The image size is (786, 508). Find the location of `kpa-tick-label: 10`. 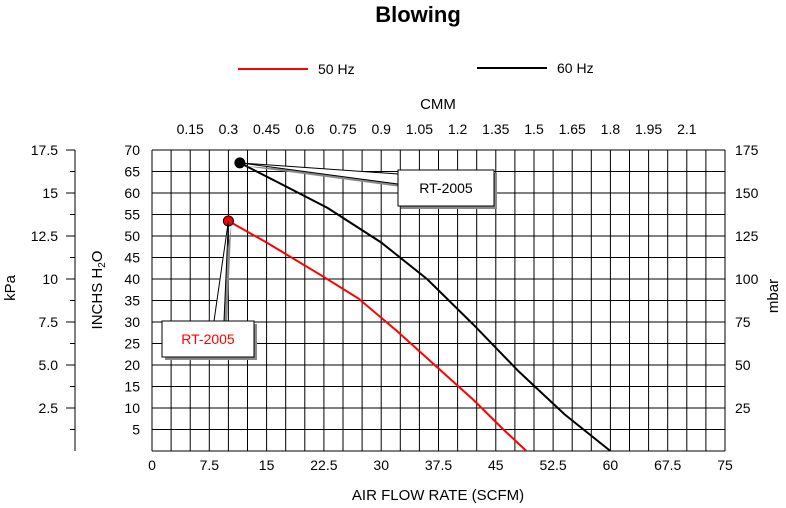

kpa-tick-label: 10 is located at coordinates (50, 279).